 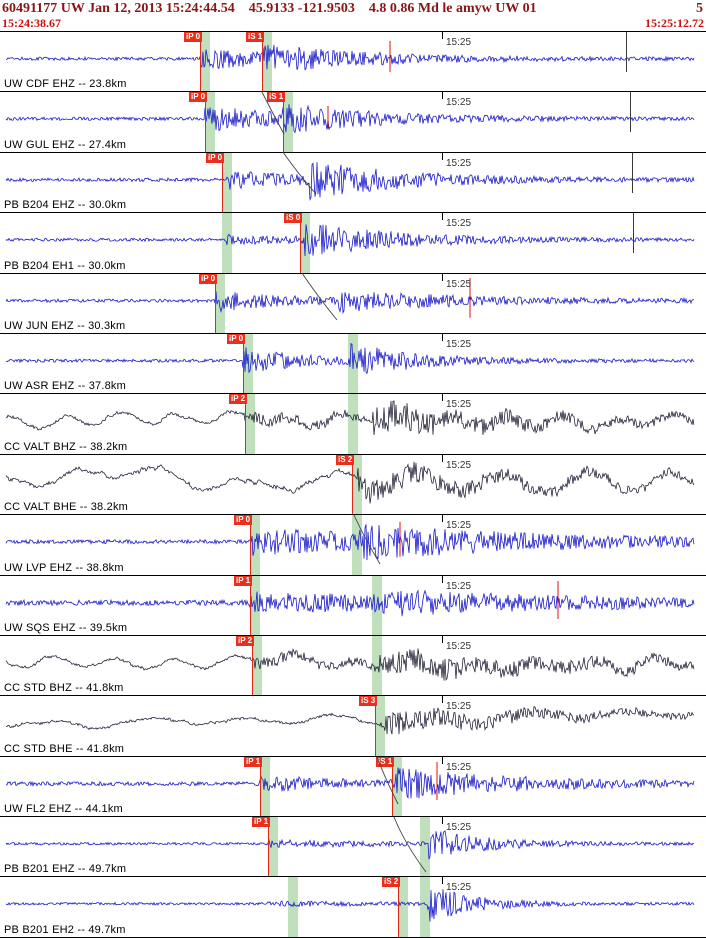 I want to click on trace-panel: 15:25 PB B201 EHZ -- 49.7km iP 1, so click(x=353, y=846).